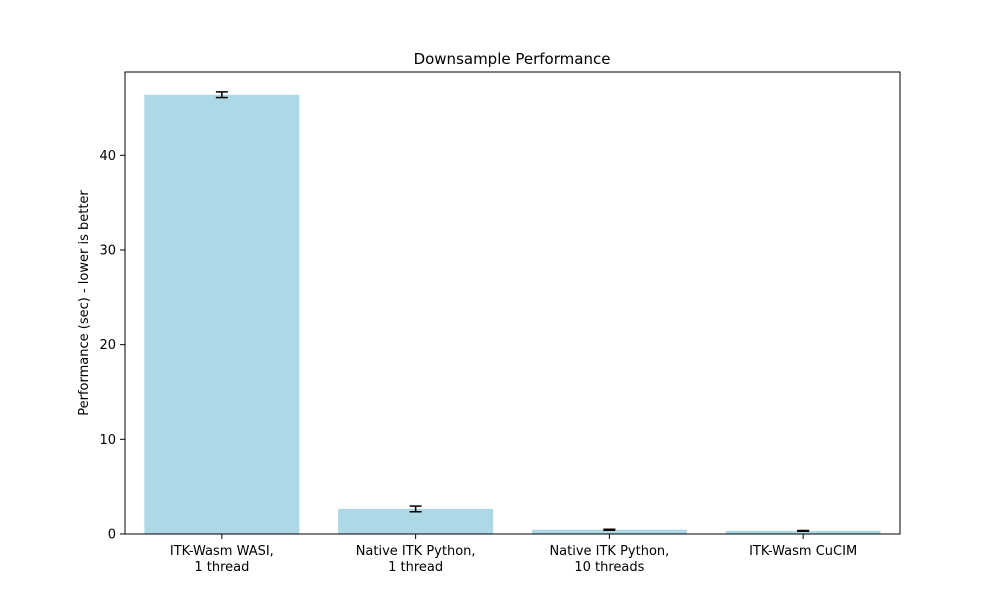 The image size is (1000, 600). Describe the element at coordinates (609, 567) in the screenshot. I see `x-tick-label-line: 10 threads` at that location.